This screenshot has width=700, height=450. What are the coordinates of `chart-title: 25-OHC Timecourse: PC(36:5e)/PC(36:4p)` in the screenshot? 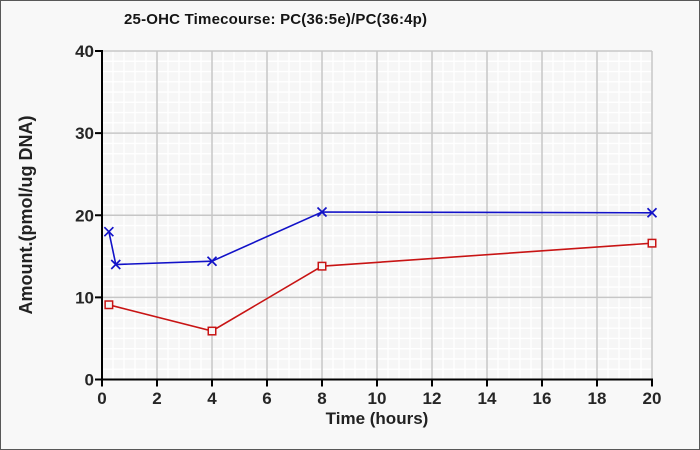 It's located at (276, 19).